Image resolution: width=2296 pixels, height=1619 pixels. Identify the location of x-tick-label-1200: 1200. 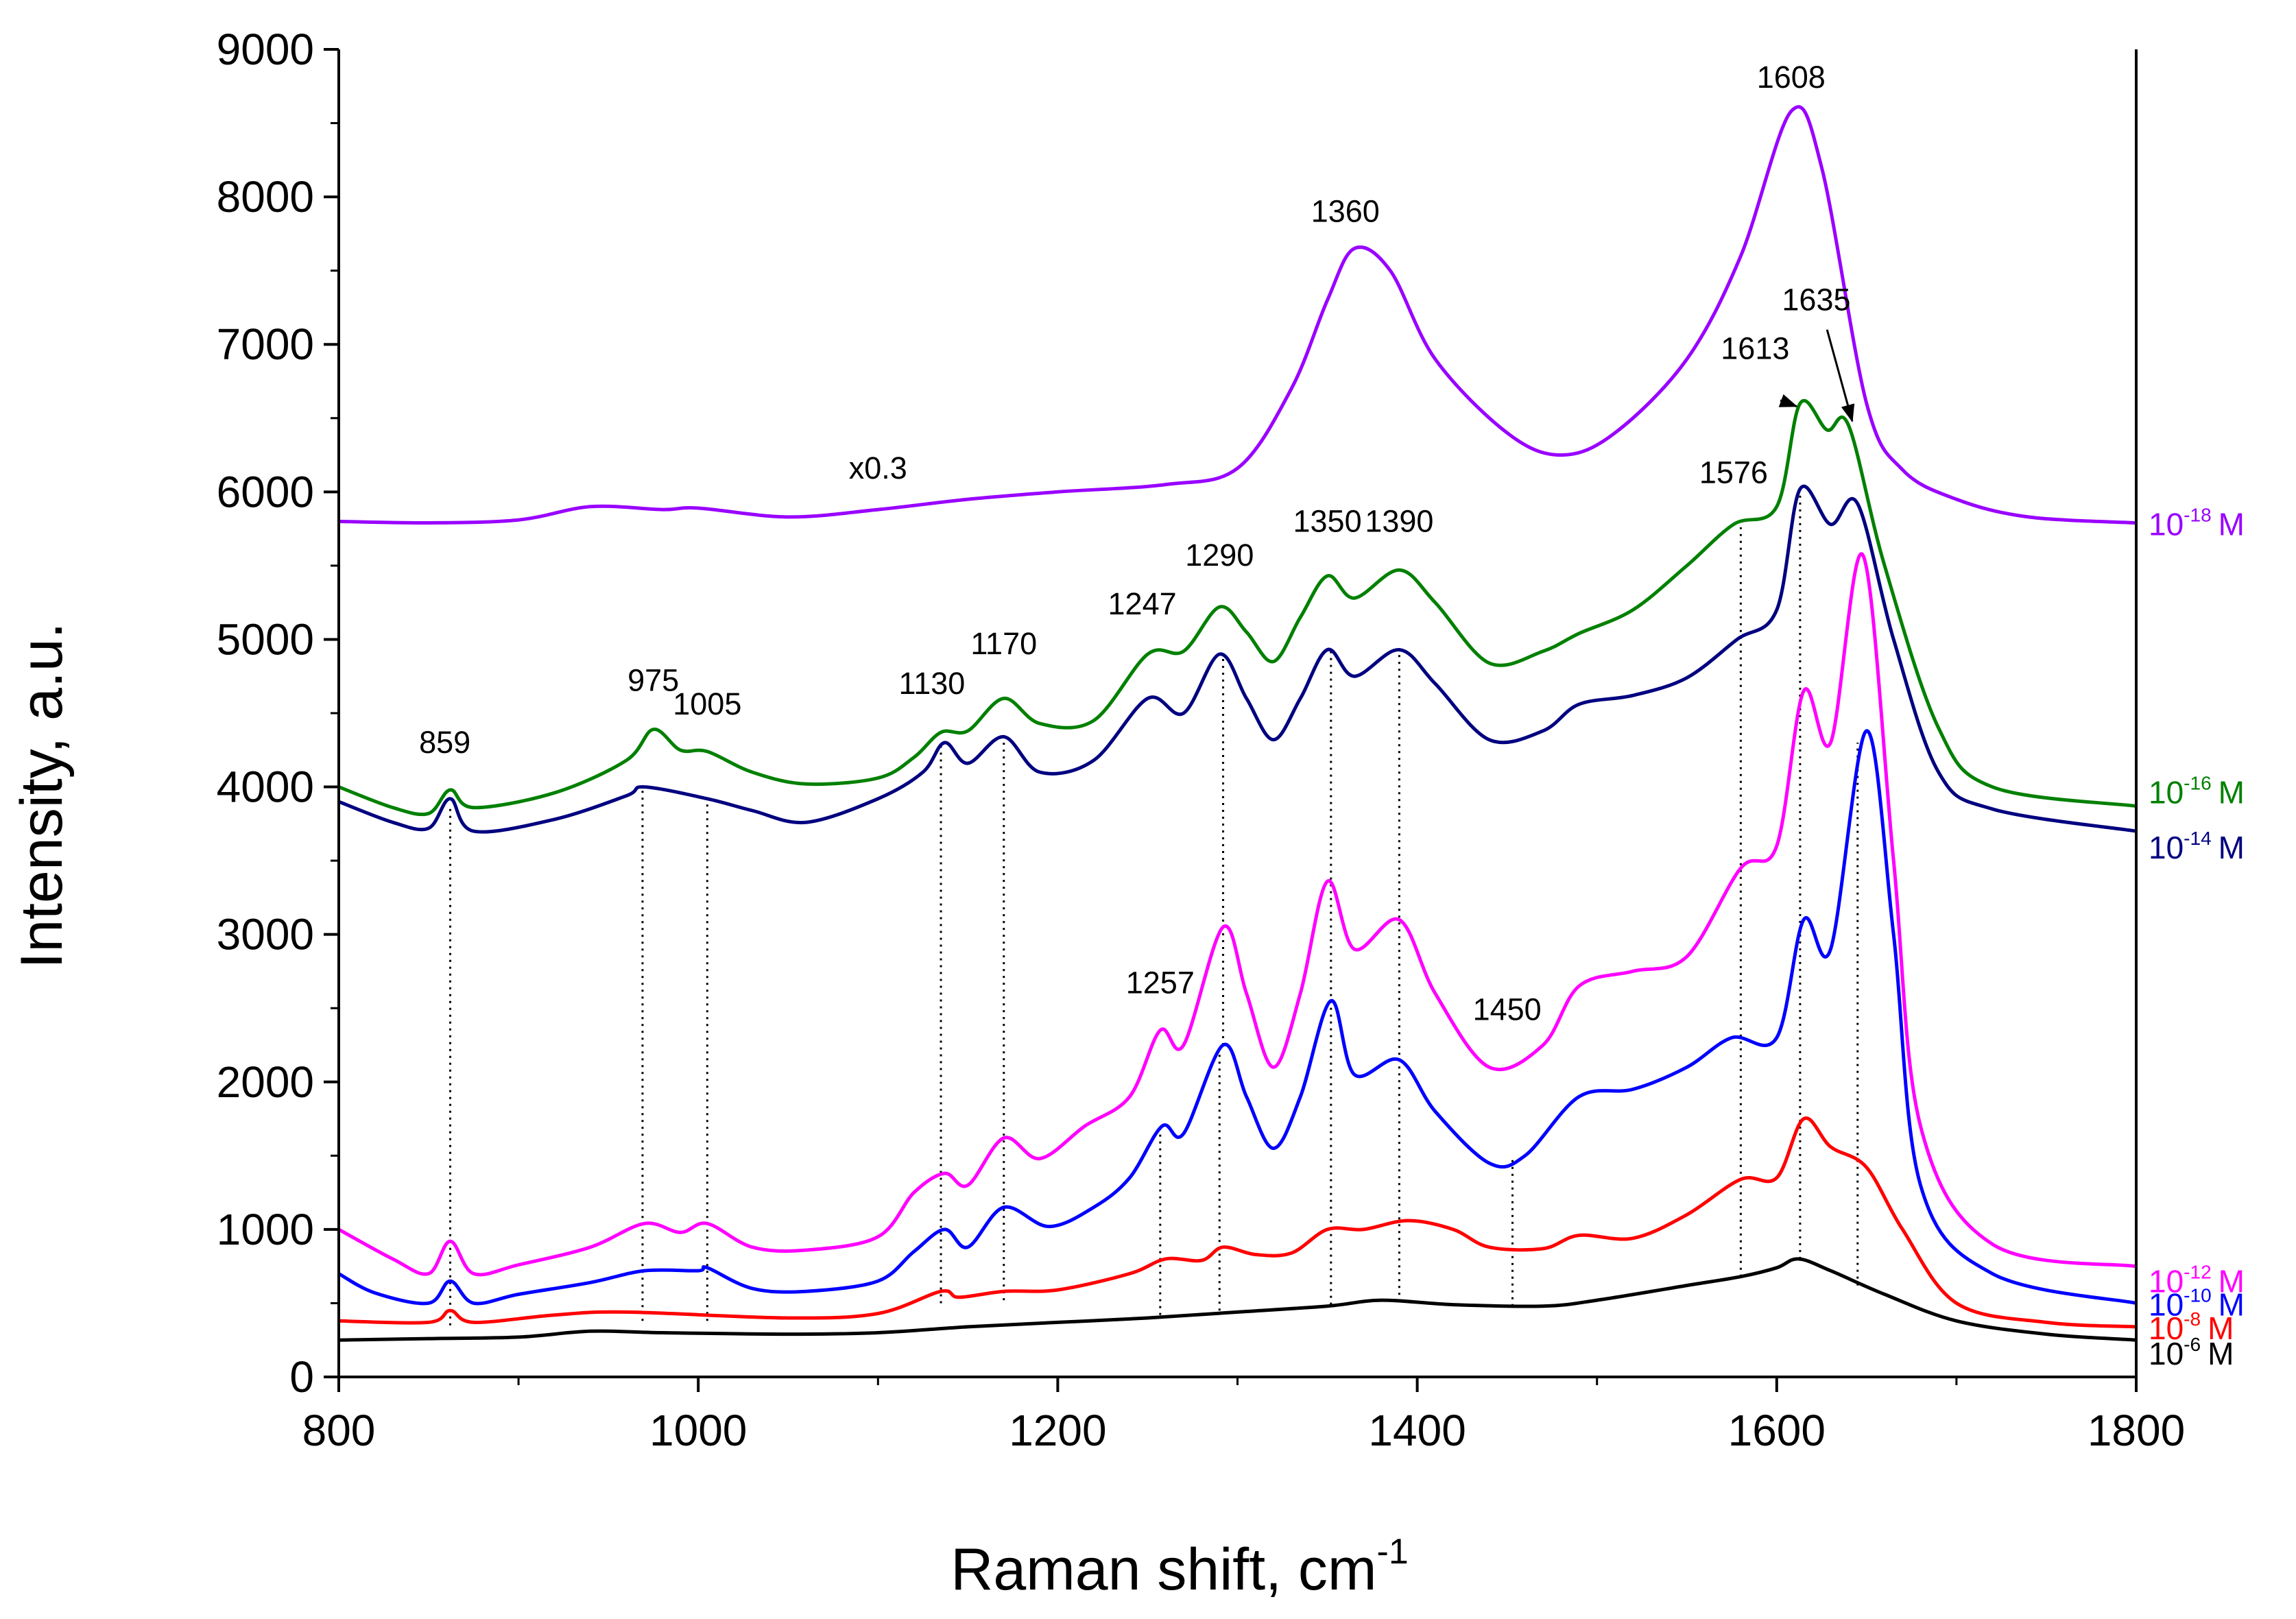
(1057, 1430).